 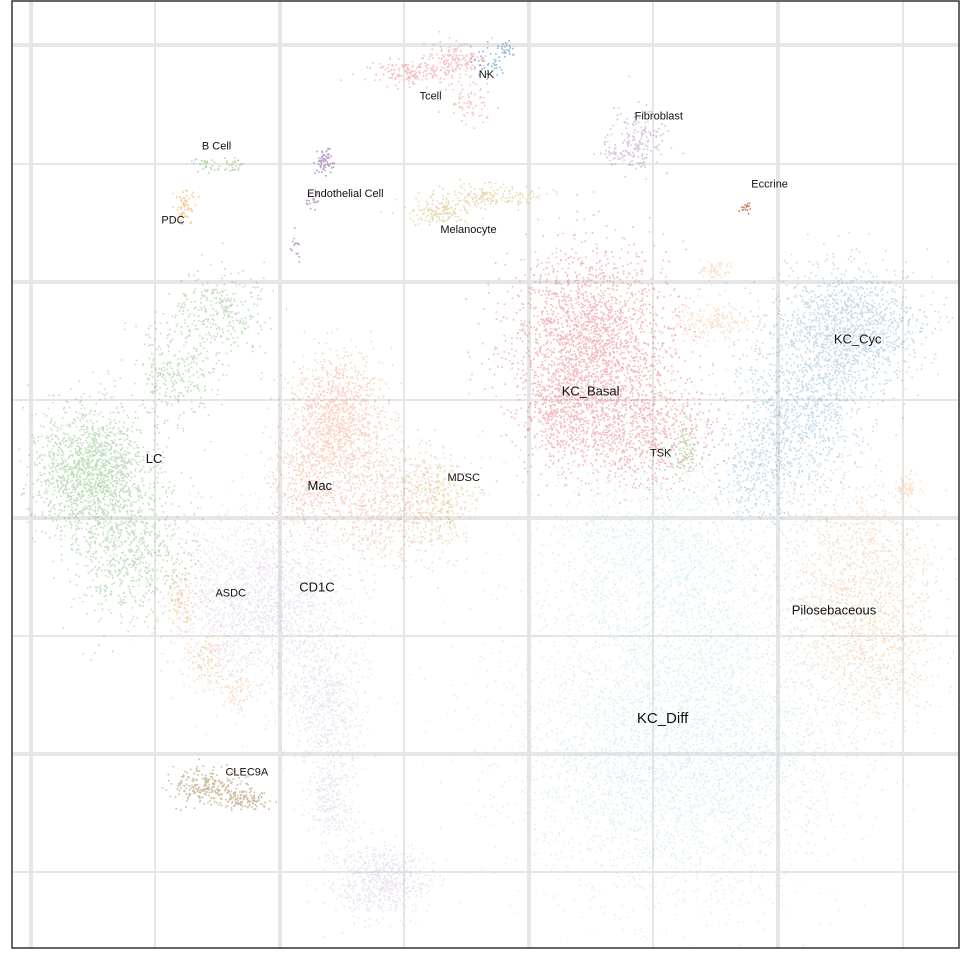 I want to click on cluster-label-lc: LC, so click(x=154, y=458).